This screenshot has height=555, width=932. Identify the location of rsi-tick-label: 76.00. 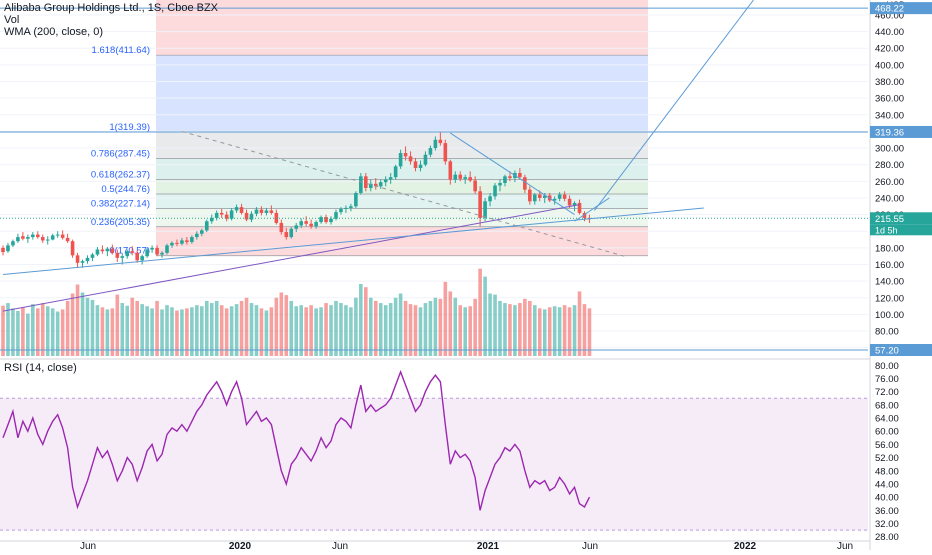
(887, 379).